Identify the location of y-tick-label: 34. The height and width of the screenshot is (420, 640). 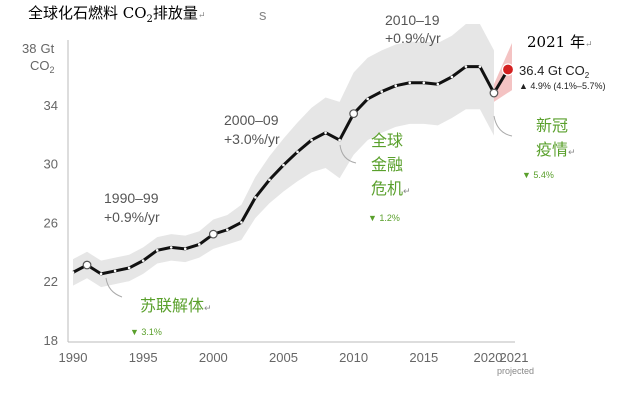
(51, 105).